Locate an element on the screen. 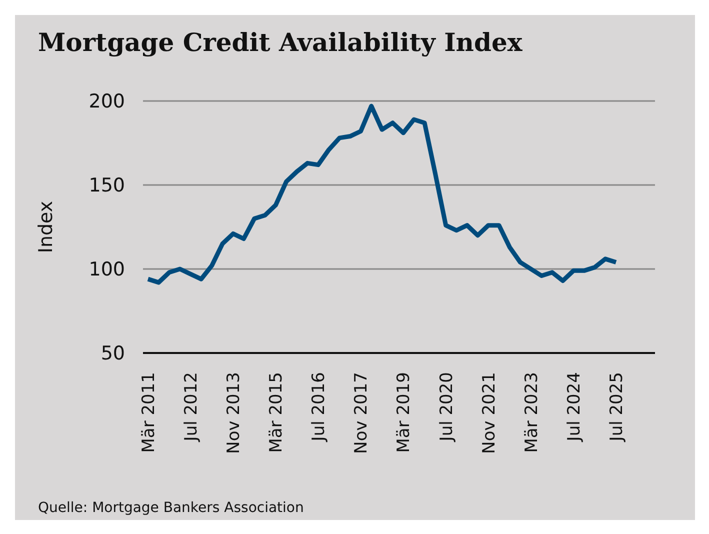  x-tick-label: Mär 2019 is located at coordinates (404, 412).